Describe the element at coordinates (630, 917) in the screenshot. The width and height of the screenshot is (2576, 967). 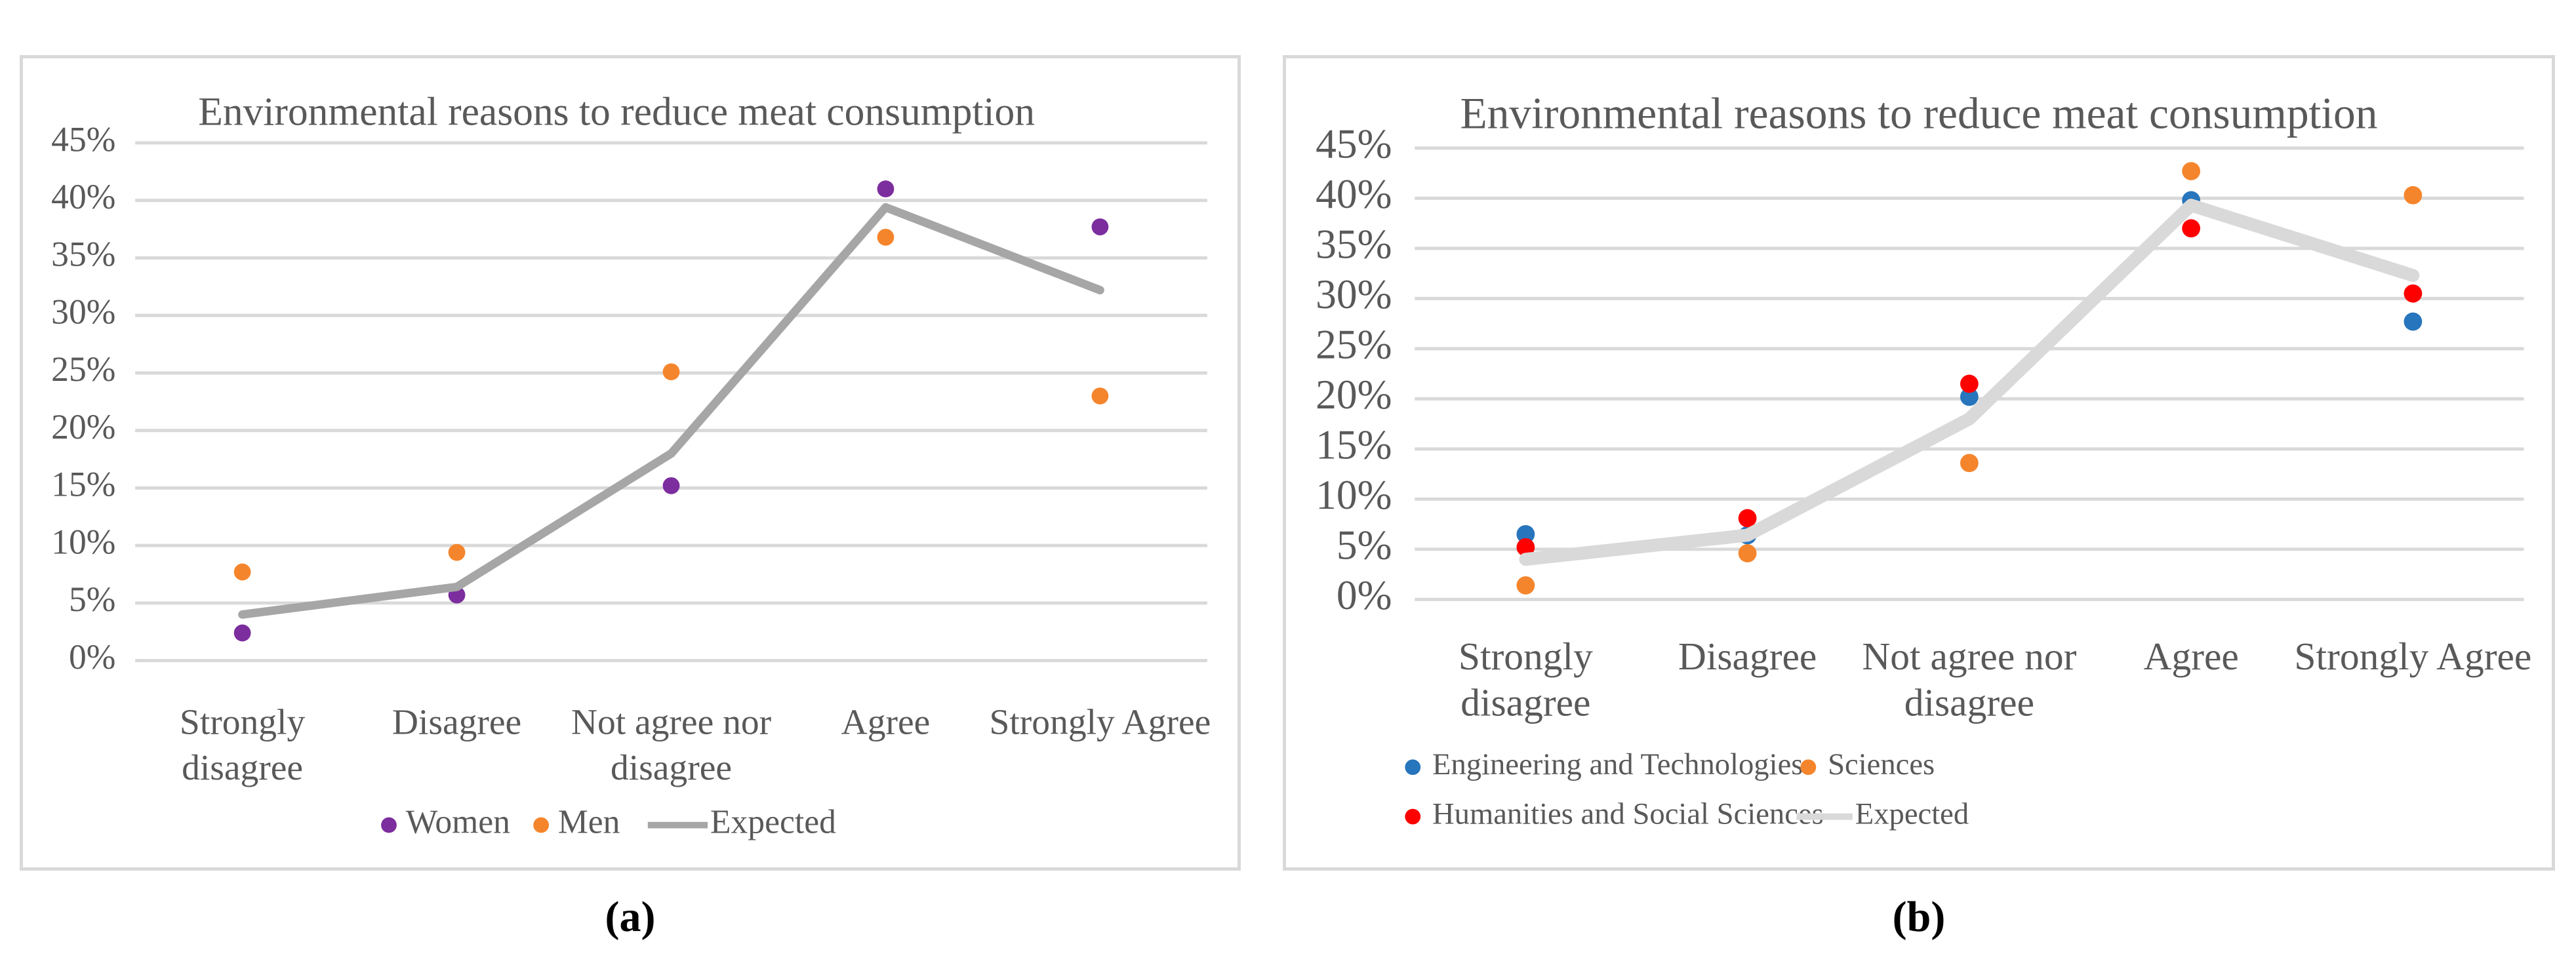
I see `caption-a: (a)` at that location.